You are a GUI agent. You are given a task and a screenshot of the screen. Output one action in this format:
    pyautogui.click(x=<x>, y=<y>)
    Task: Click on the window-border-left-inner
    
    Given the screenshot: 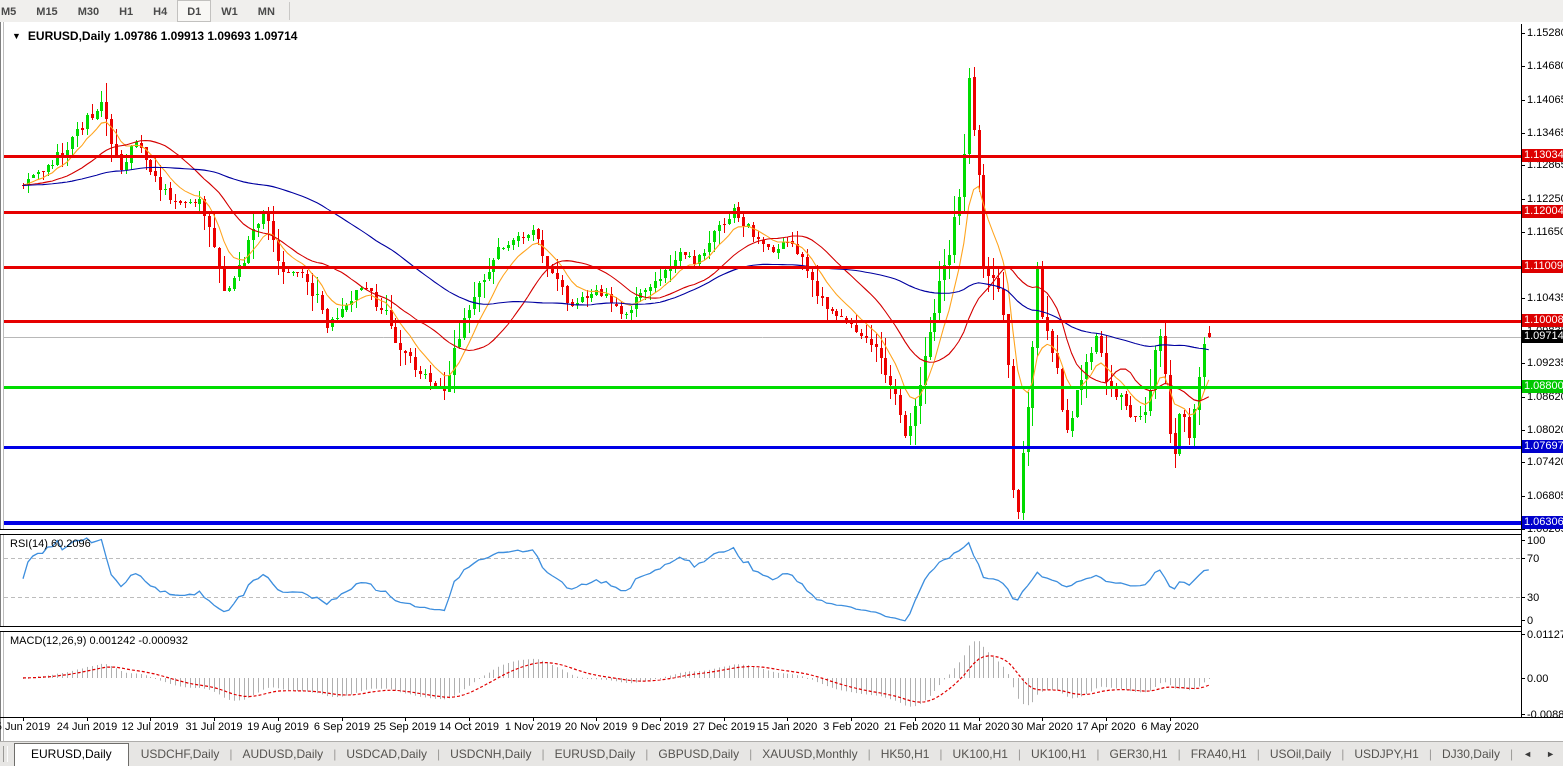 What is the action you would take?
    pyautogui.click(x=3, y=381)
    